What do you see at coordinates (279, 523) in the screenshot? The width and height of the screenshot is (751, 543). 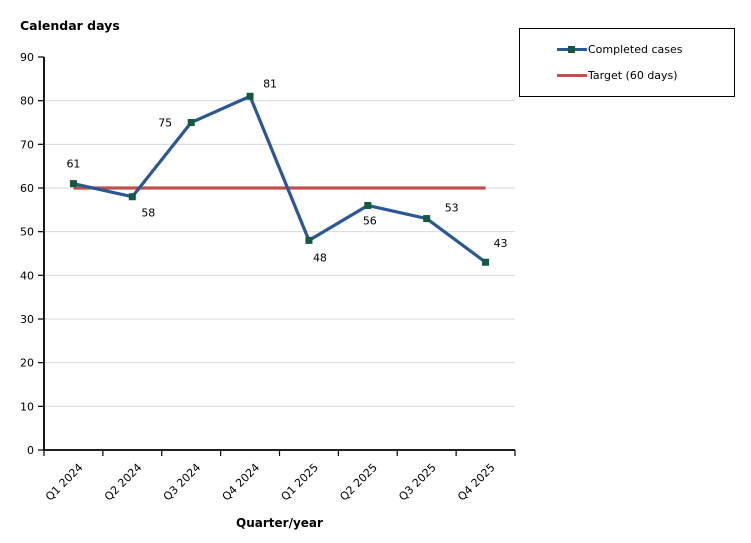 I see `x-axis-title: Quarter/year` at bounding box center [279, 523].